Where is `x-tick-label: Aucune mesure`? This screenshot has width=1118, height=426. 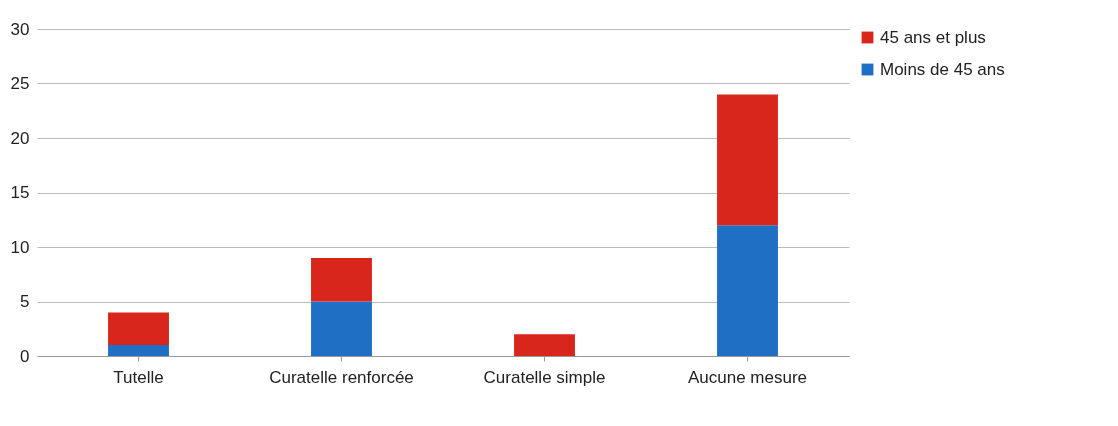
x-tick-label: Aucune mesure is located at coordinates (747, 377).